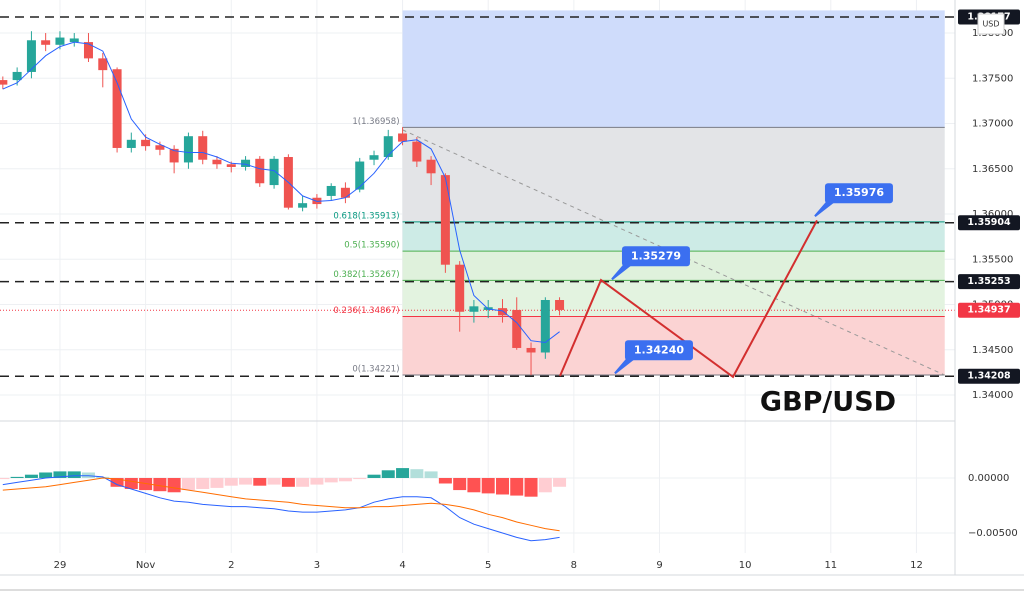 The width and height of the screenshot is (1024, 604). I want to click on x-tick-label: 10, so click(745, 565).